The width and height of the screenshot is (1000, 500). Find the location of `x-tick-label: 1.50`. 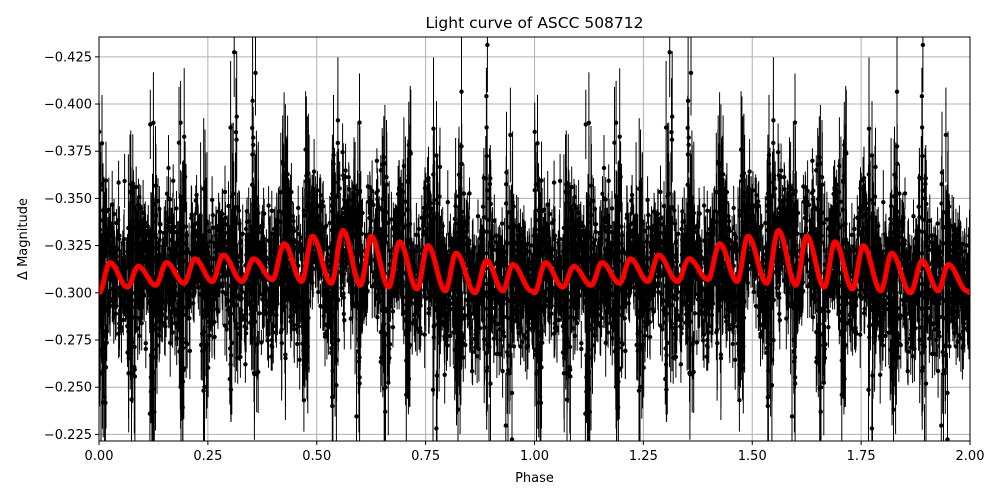

x-tick-label: 1.50 is located at coordinates (752, 456).